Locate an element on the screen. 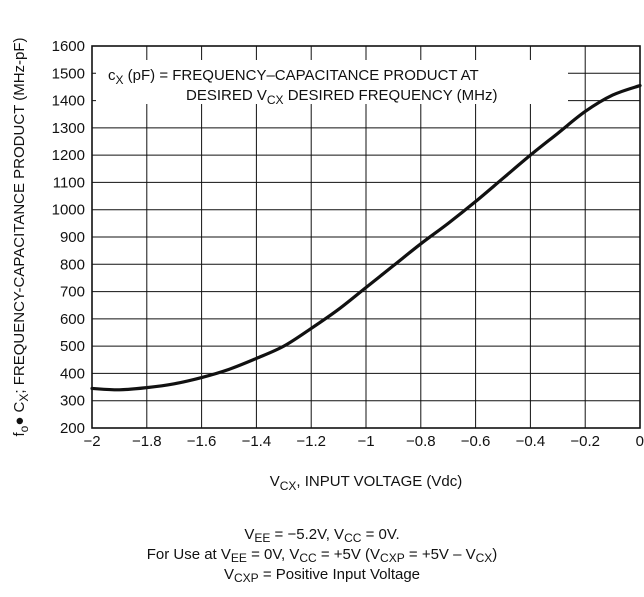 The image size is (644, 597). y-tick-label: 200 is located at coordinates (72, 428).